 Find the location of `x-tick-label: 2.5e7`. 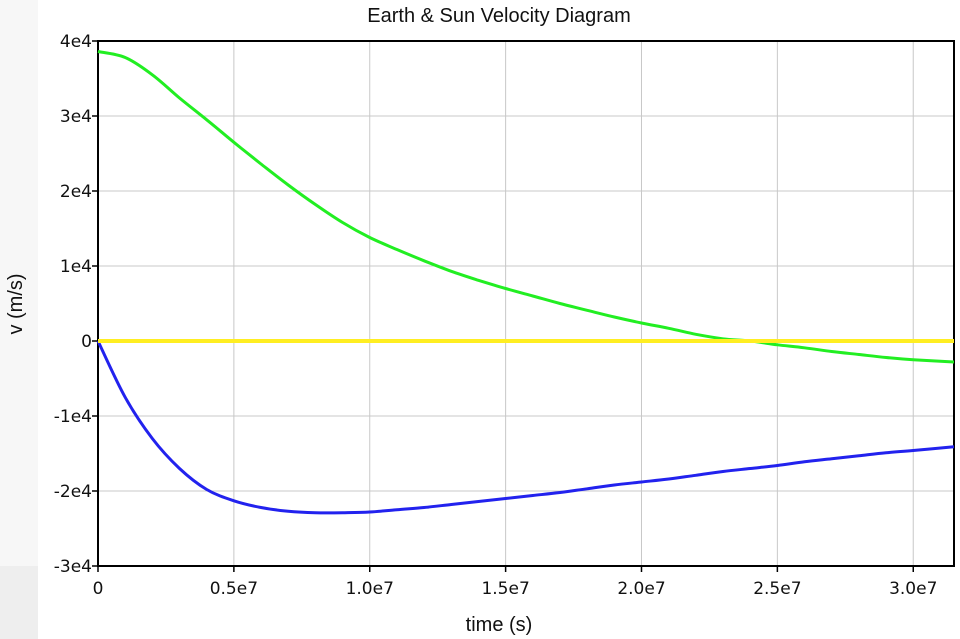

x-tick-label: 2.5e7 is located at coordinates (777, 589).